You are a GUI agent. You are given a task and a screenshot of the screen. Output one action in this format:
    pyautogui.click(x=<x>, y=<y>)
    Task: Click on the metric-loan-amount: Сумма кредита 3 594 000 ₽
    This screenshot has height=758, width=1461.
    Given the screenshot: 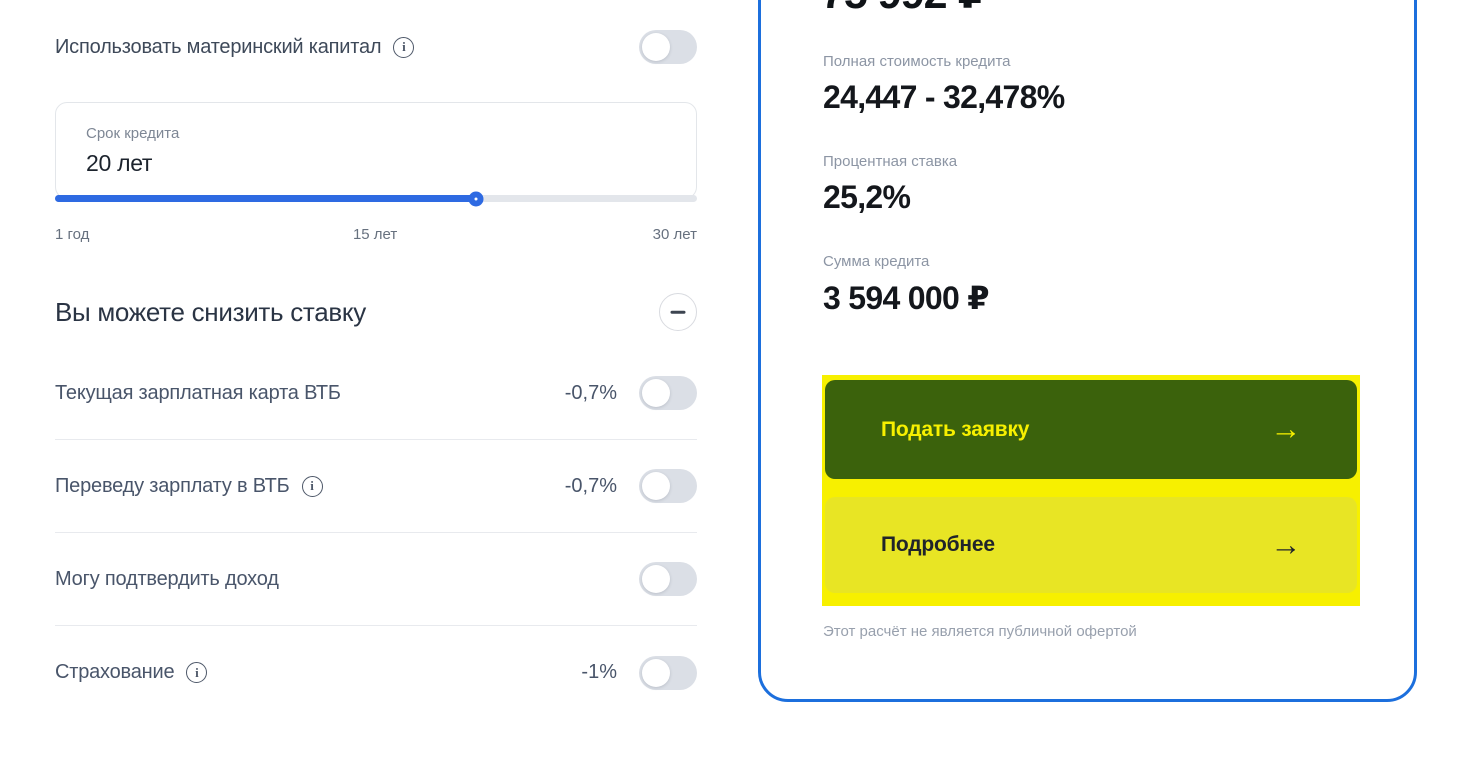 What is the action you would take?
    pyautogui.click(x=906, y=285)
    